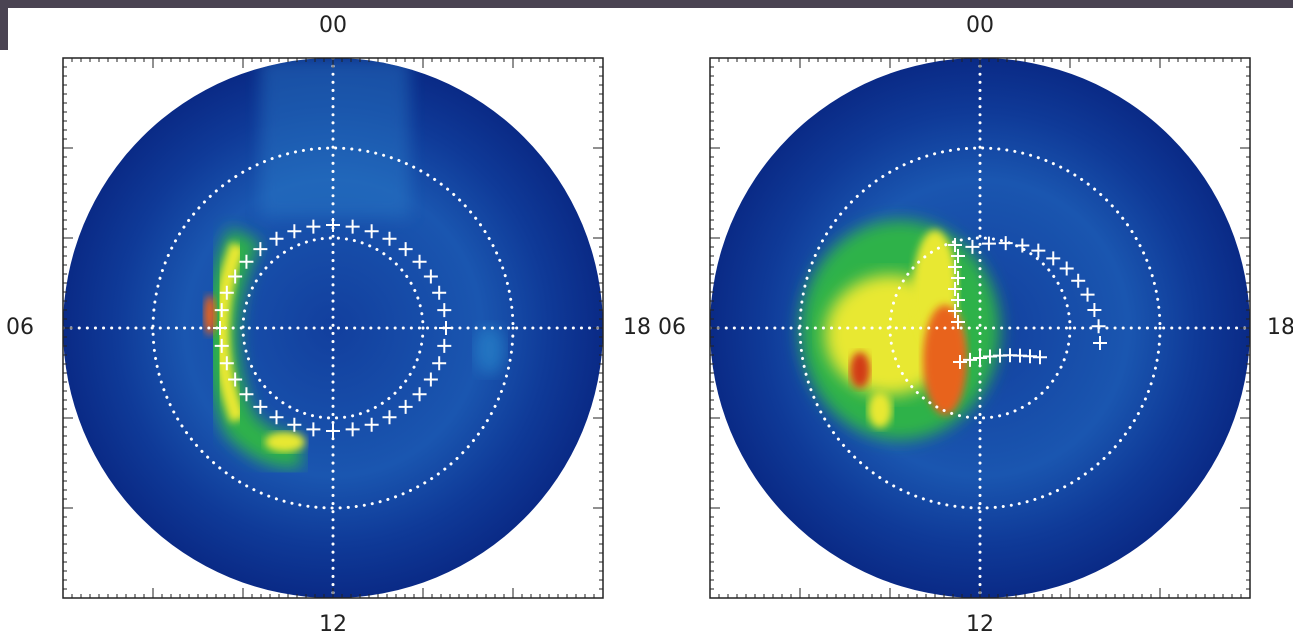 The image size is (1293, 636). I want to click on corner-bar, so click(4, 25).